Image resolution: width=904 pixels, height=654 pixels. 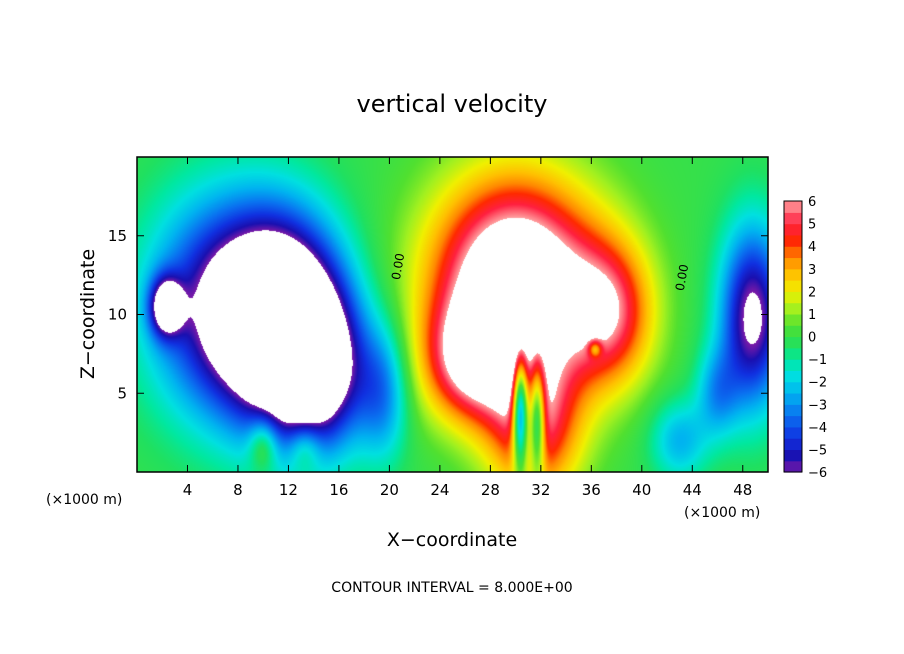 What do you see at coordinates (812, 338) in the screenshot?
I see `colorbar-label: 0` at bounding box center [812, 338].